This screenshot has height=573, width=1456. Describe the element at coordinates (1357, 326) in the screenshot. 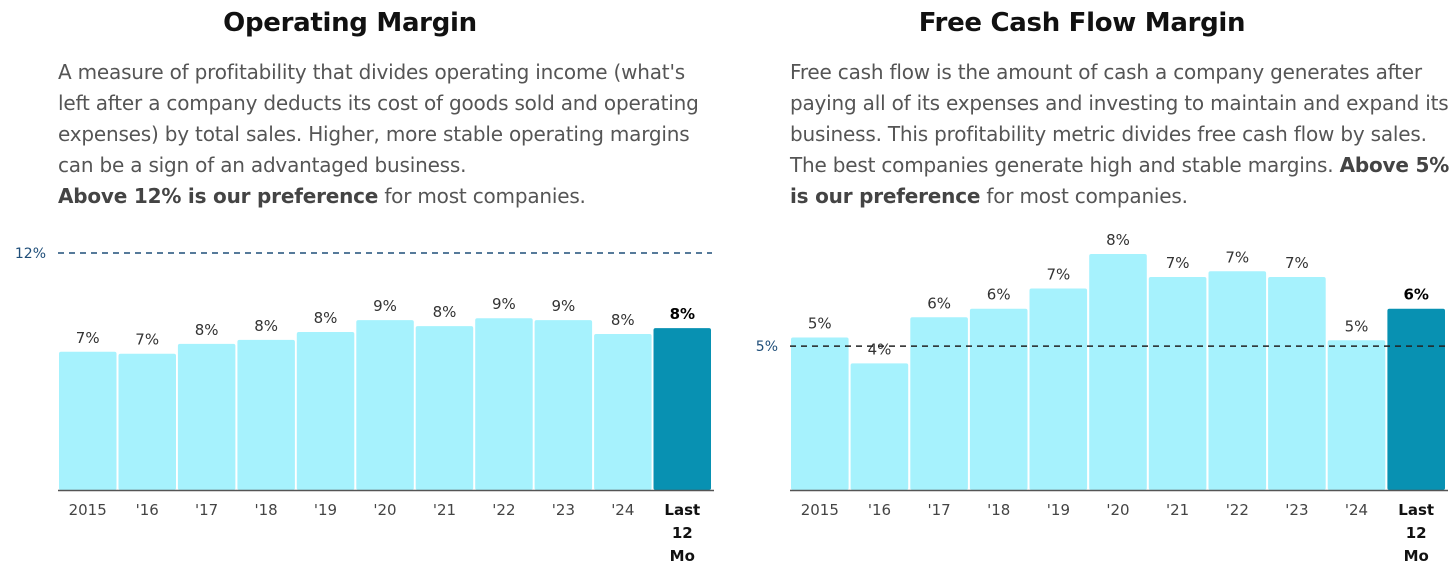

I see `data-label-9: 5%` at that location.